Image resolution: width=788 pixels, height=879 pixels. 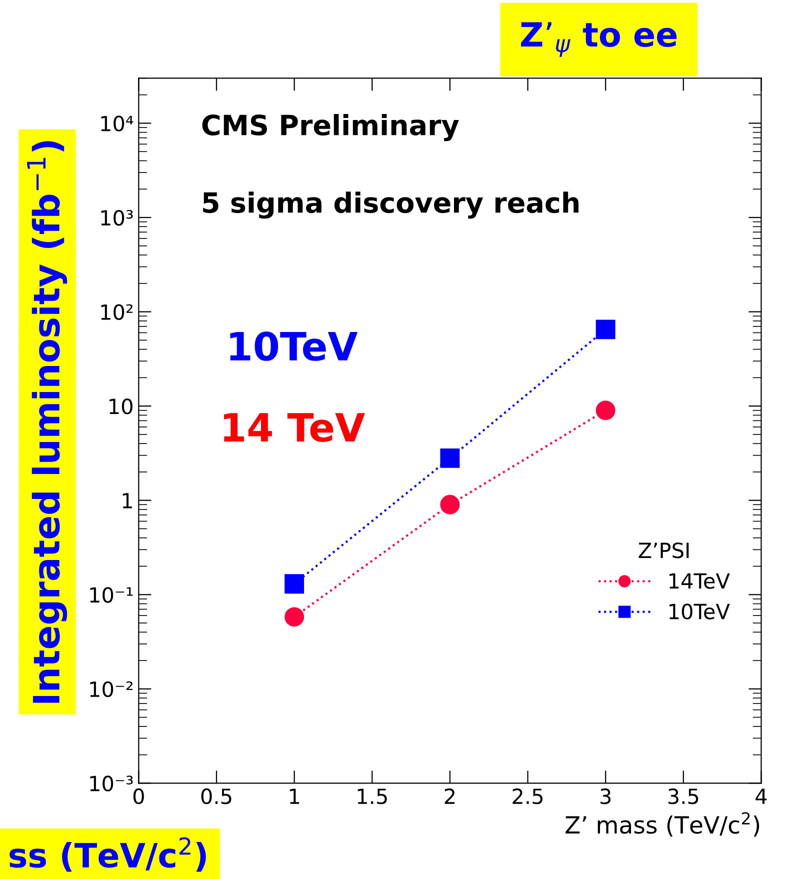 I want to click on x-tick-label: 1, so click(x=295, y=796).